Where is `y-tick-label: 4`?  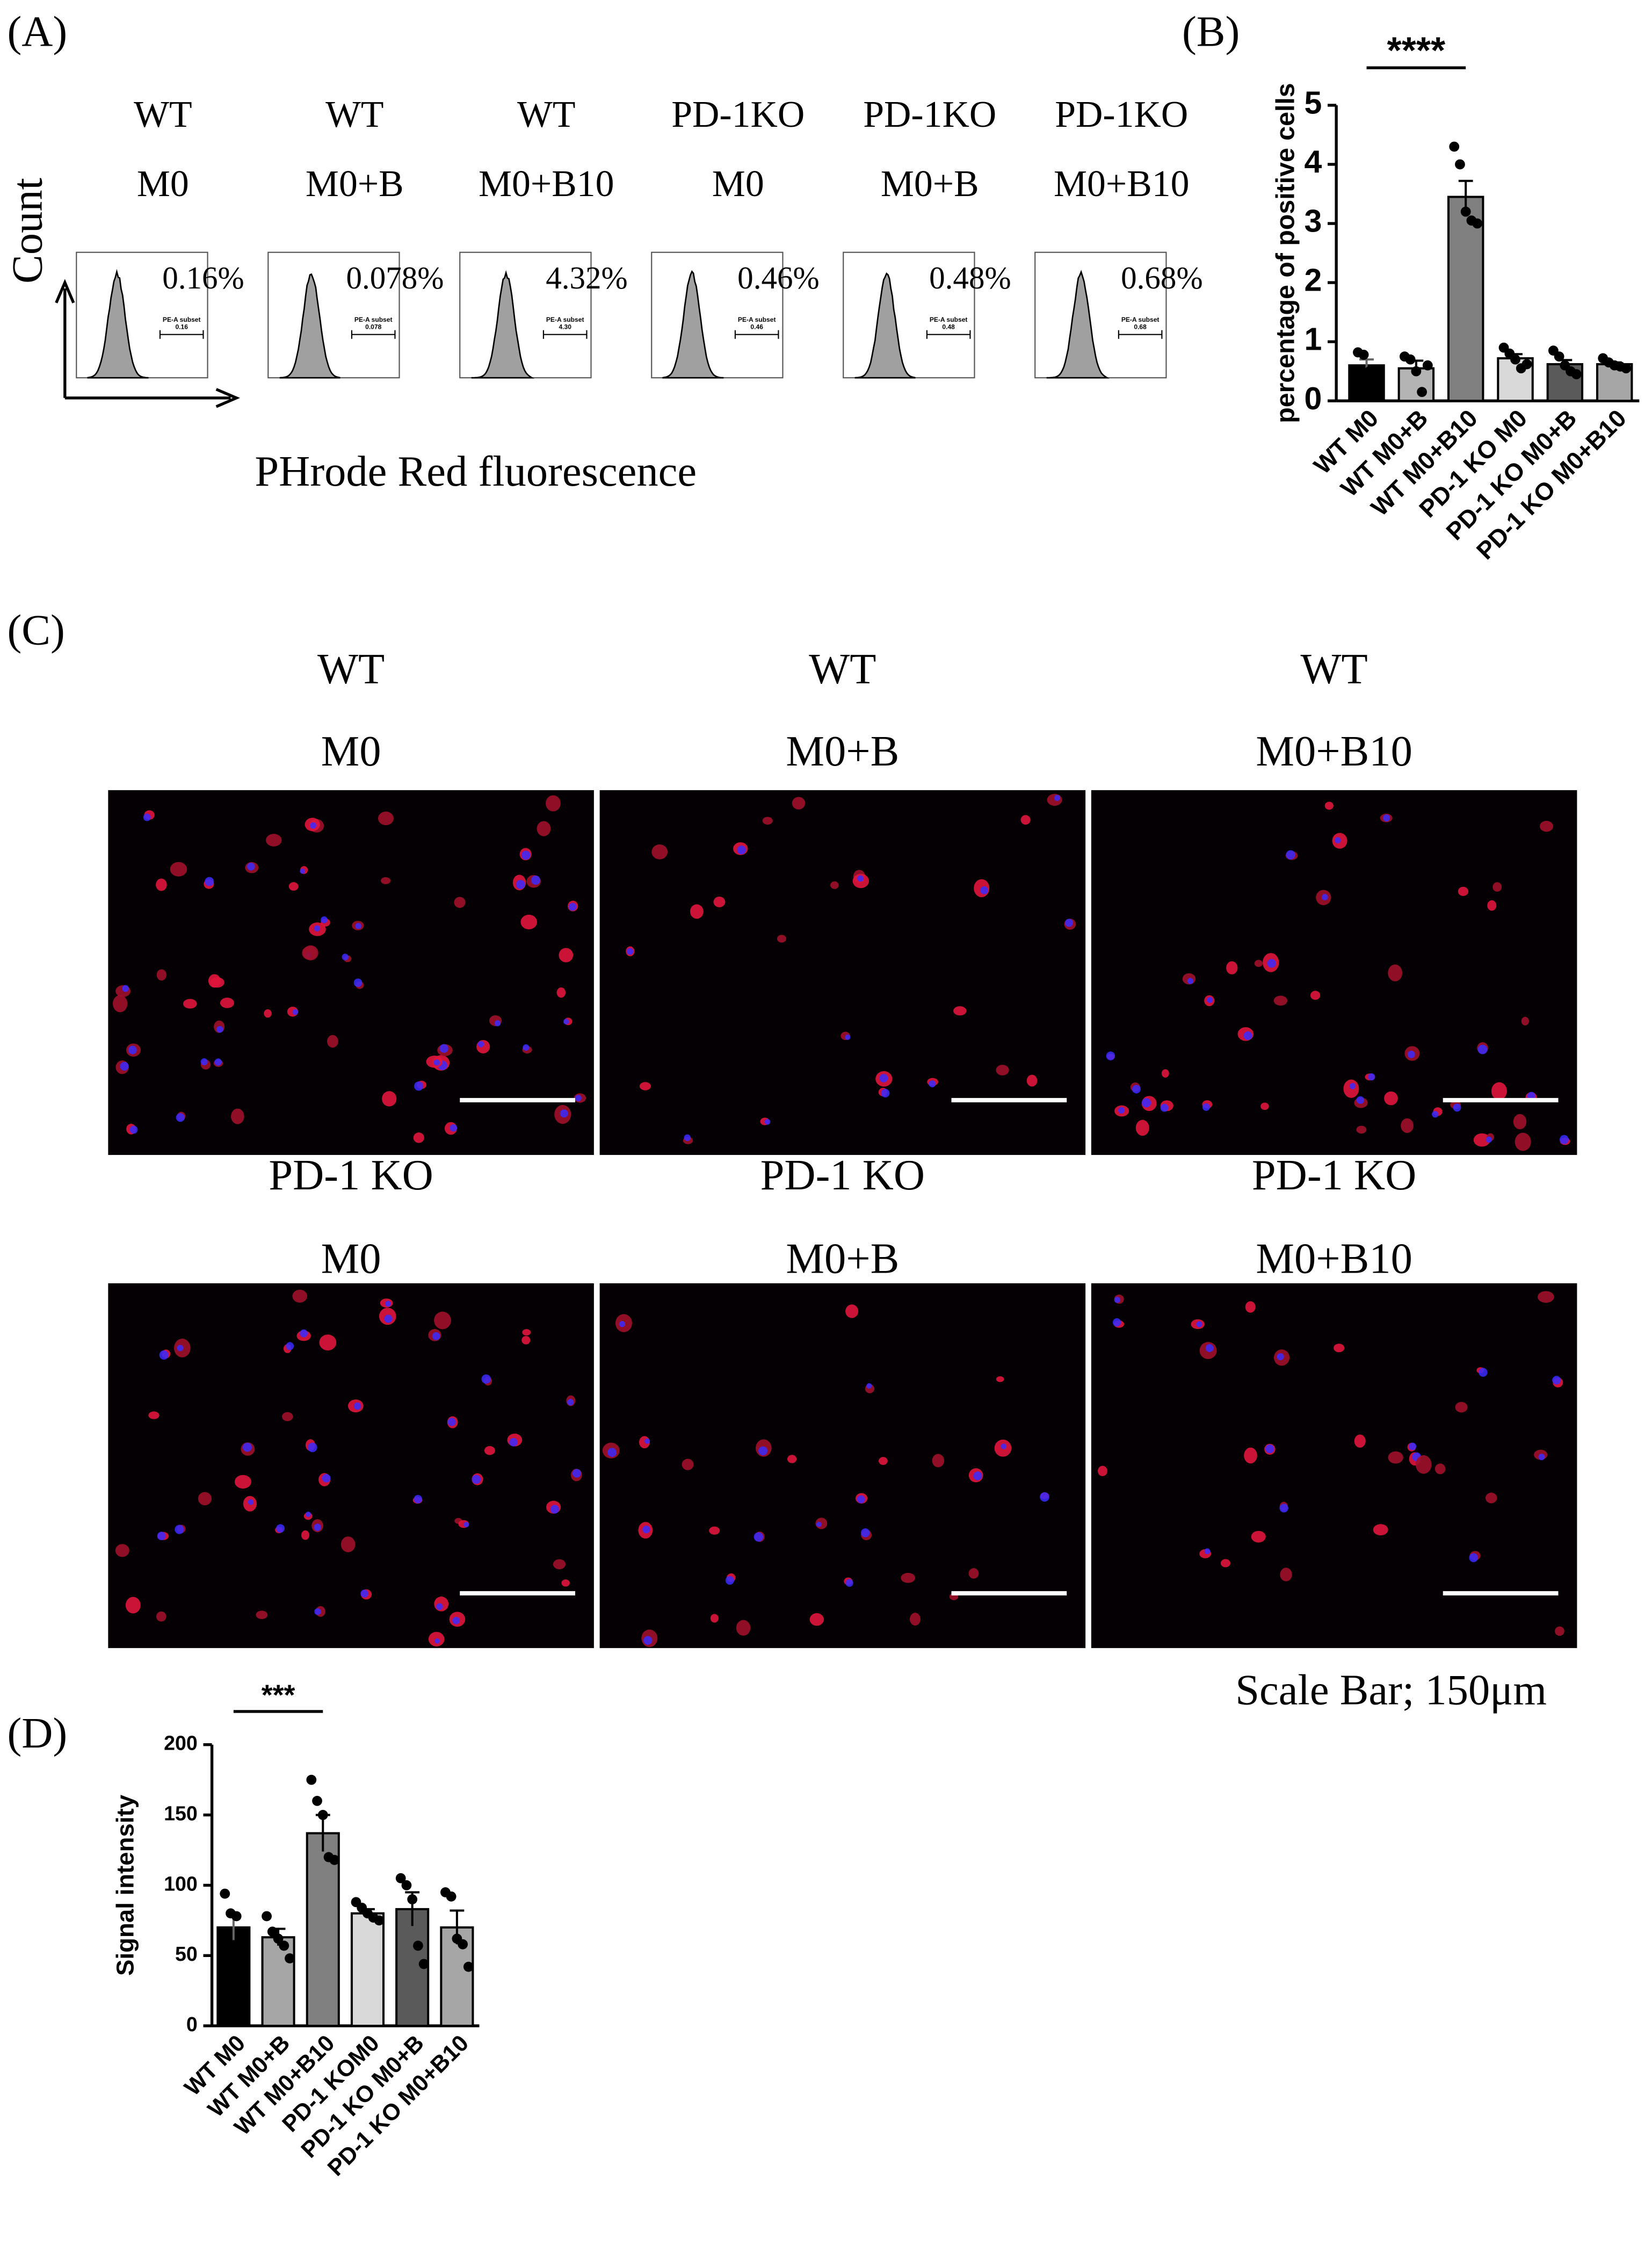
y-tick-label: 4 is located at coordinates (1313, 163).